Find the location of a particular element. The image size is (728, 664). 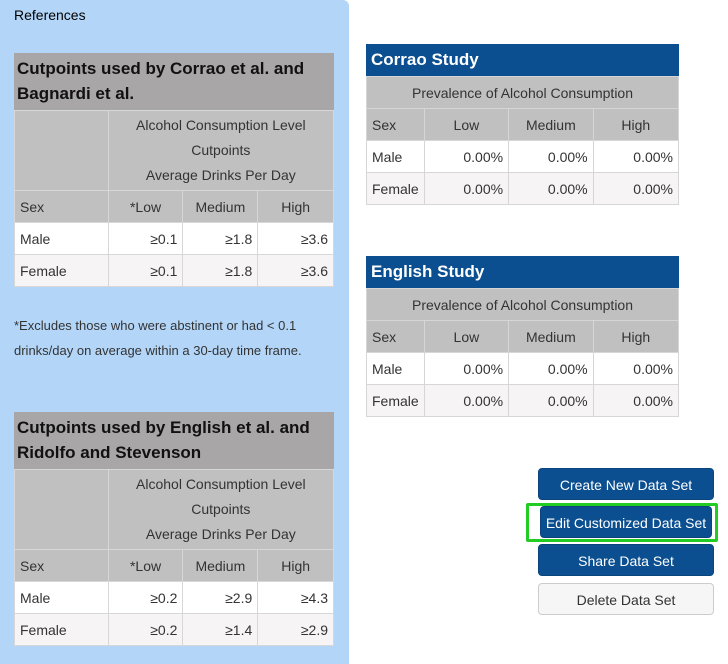

create-new-data-set-button: Create New Data Set is located at coordinates (626, 484).